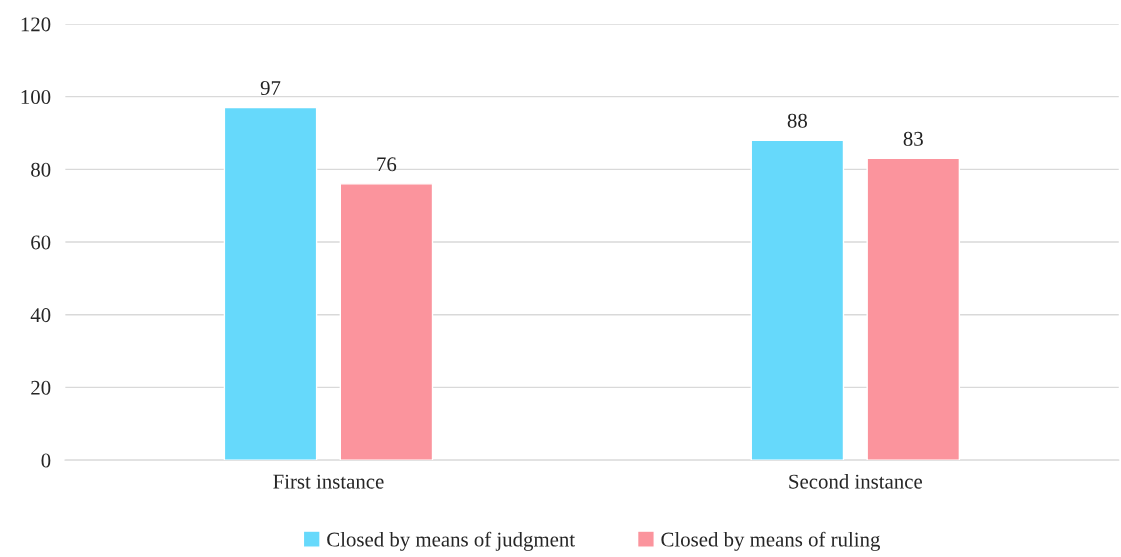 The width and height of the screenshot is (1121, 557). What do you see at coordinates (770, 541) in the screenshot?
I see `legend-label: Closed by means of ruling` at bounding box center [770, 541].